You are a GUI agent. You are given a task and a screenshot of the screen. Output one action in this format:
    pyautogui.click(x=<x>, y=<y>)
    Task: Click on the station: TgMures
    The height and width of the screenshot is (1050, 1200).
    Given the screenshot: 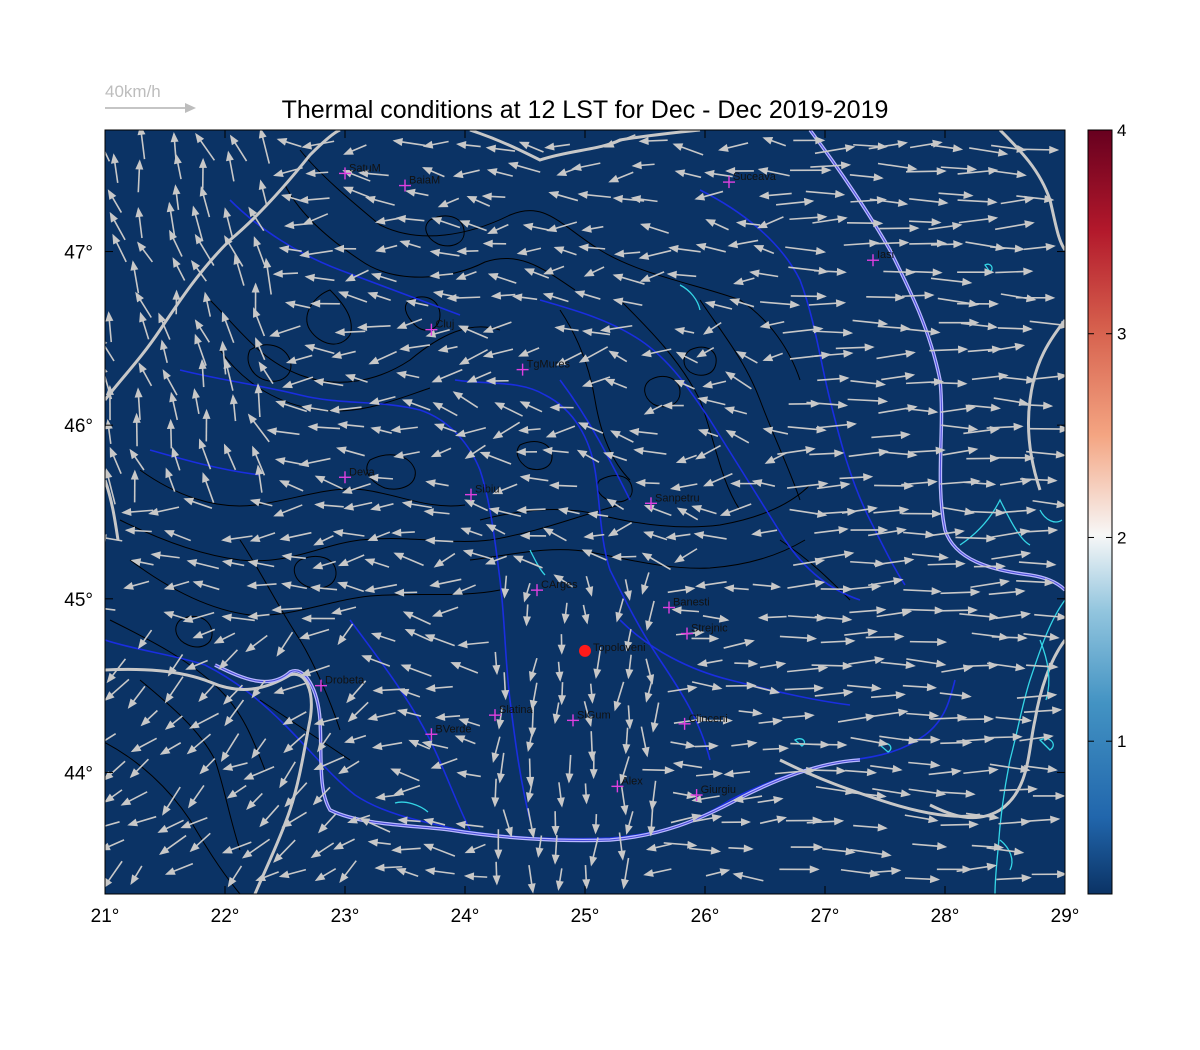 What is the action you would take?
    pyautogui.click(x=543, y=367)
    